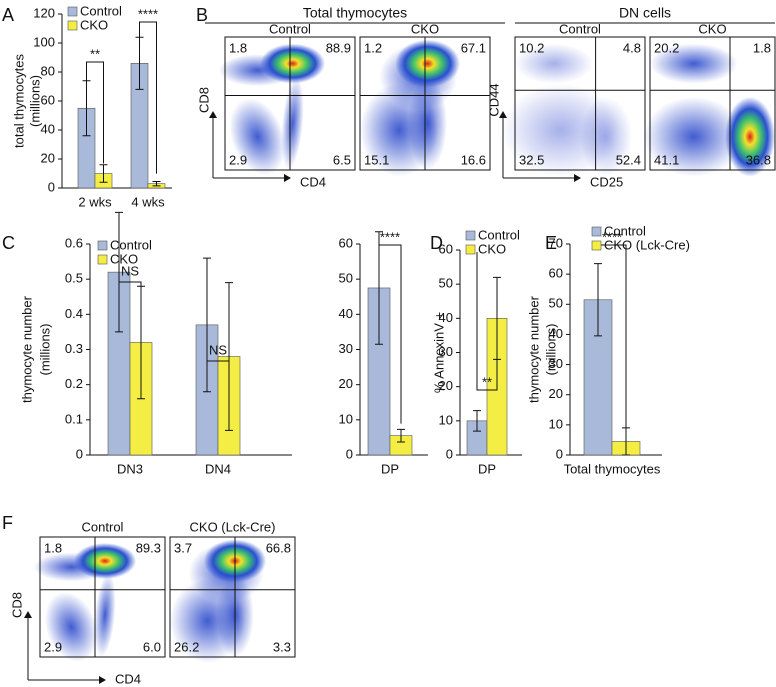 Image resolution: width=776 pixels, height=687 pixels. Describe the element at coordinates (531, 159) in the screenshot. I see `quadrant-percent: 32.5` at that location.